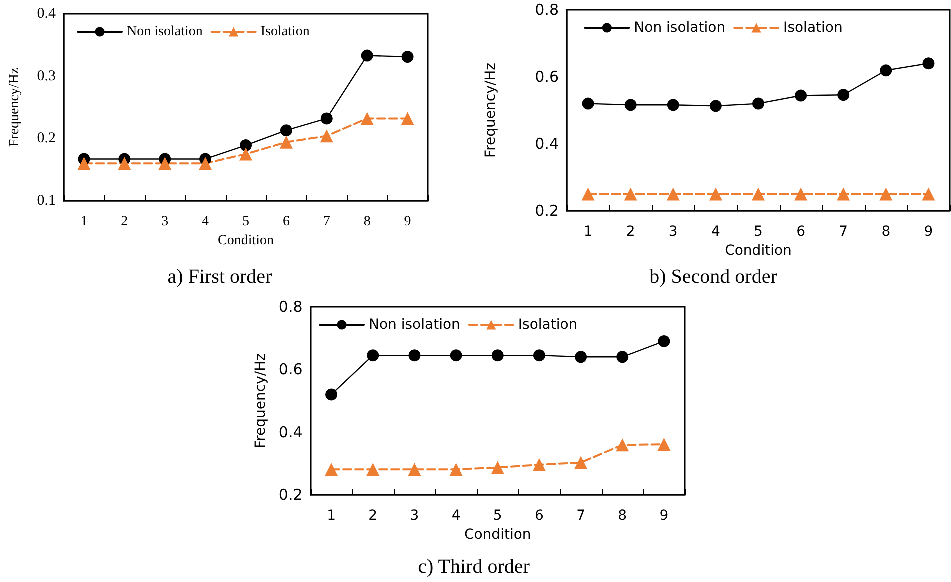 The height and width of the screenshot is (582, 951). I want to click on text: a) First order, so click(220, 277).